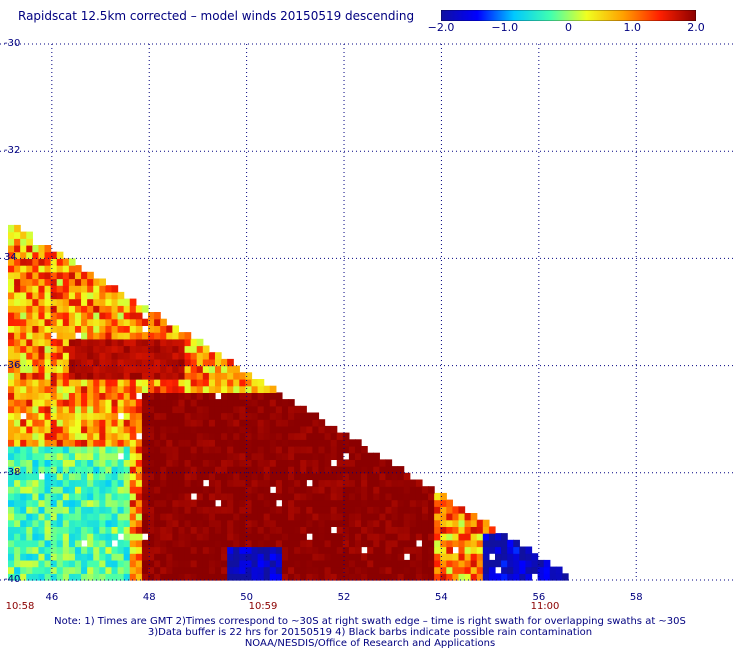 This screenshot has width=740, height=650. I want to click on lon-label: 52, so click(344, 597).